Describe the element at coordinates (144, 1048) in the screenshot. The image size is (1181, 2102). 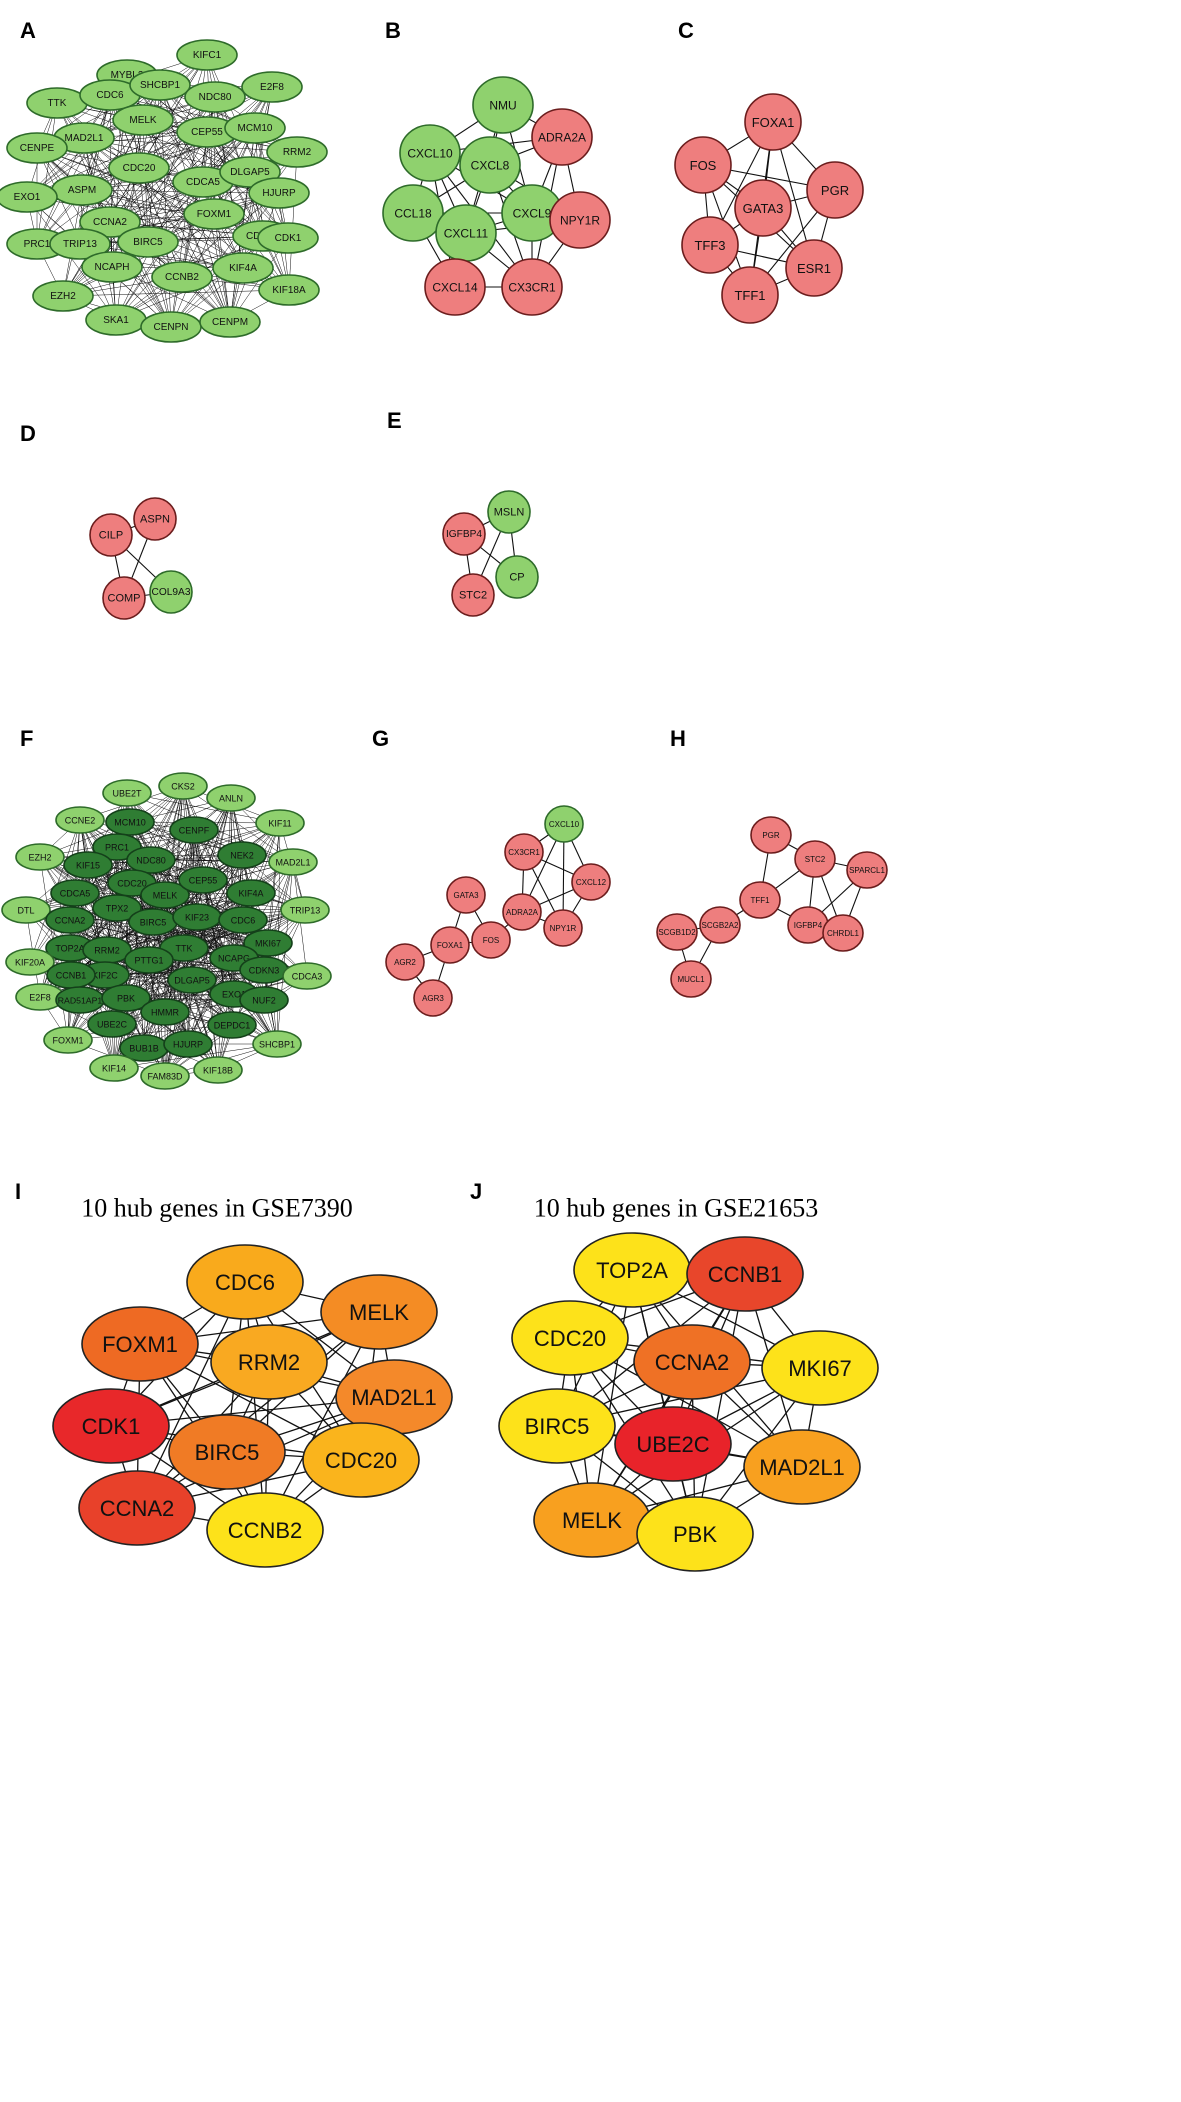
I see `node-bub1b: BUB1B` at that location.